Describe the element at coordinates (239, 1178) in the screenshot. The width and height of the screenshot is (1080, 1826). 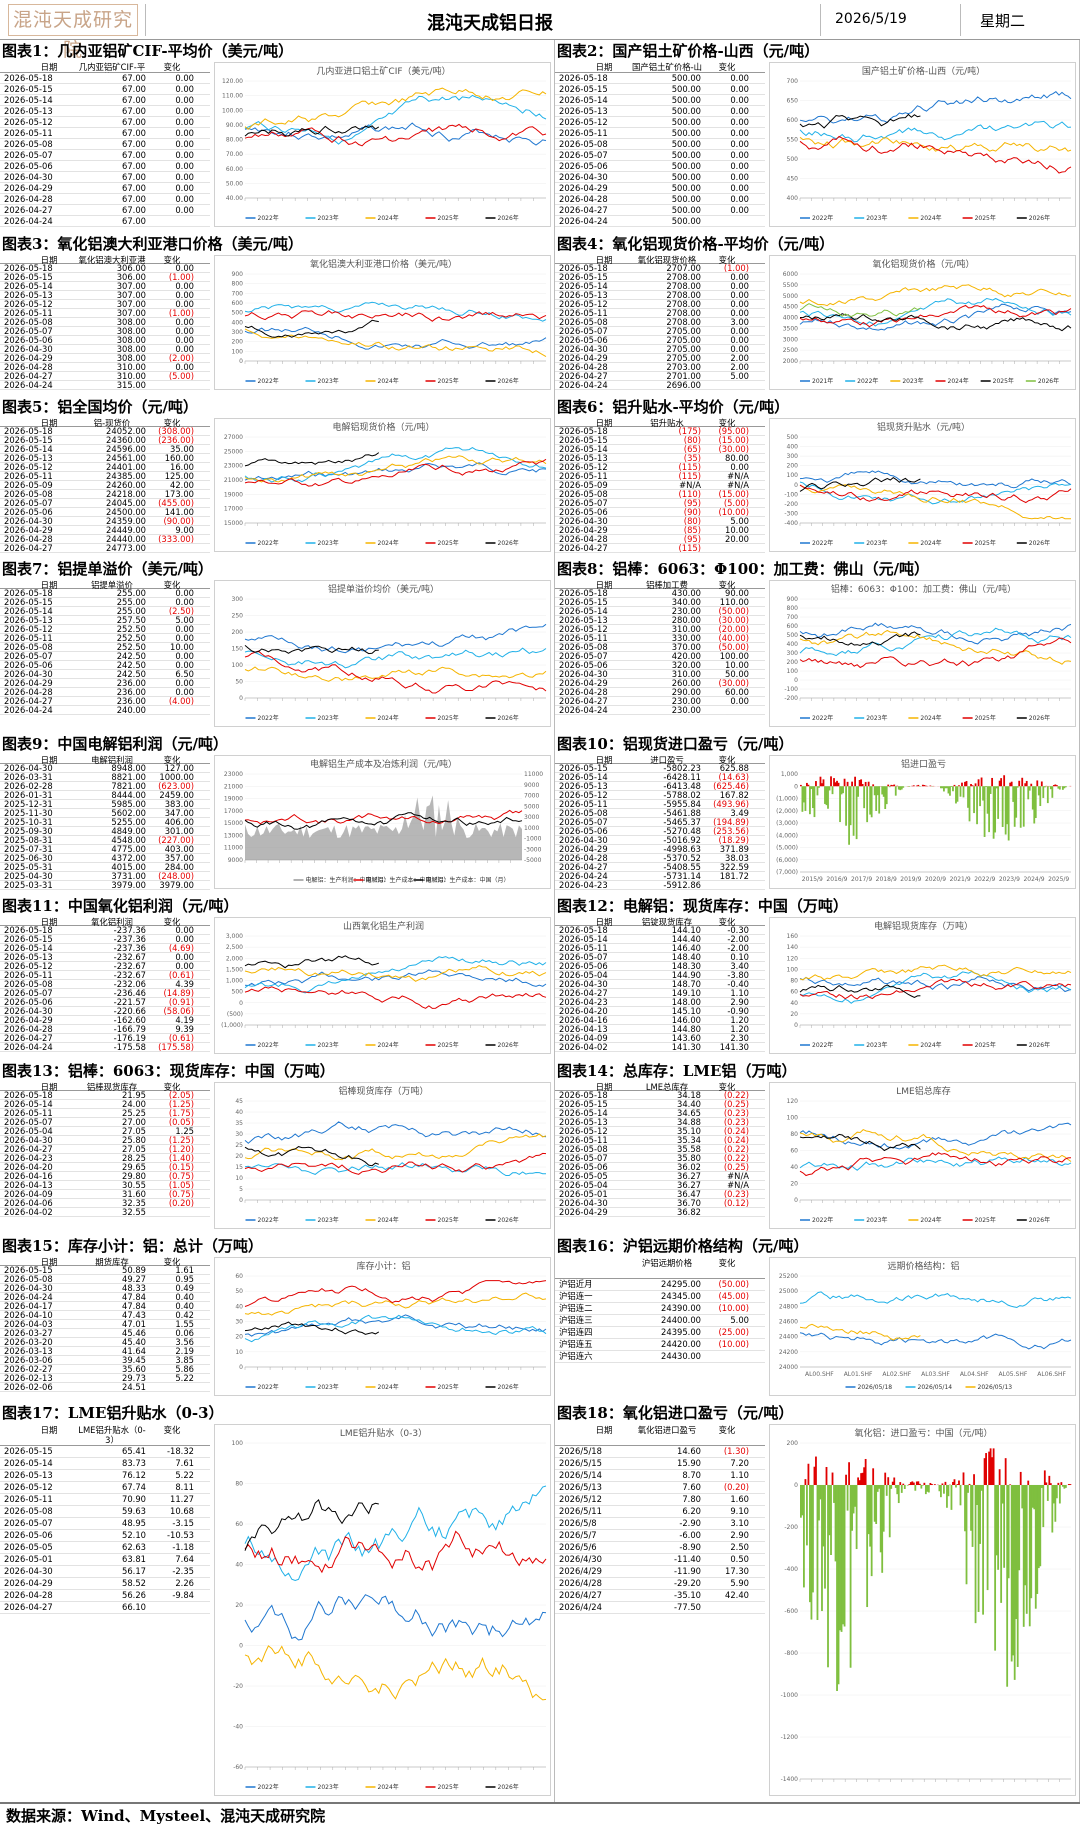
I see `y-tick-label: 10` at that location.